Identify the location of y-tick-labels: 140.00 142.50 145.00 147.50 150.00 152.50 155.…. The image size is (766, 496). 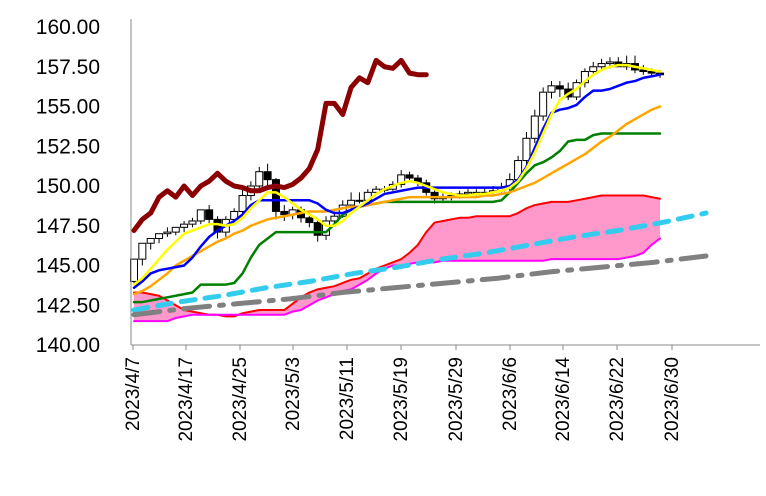
(68, 186).